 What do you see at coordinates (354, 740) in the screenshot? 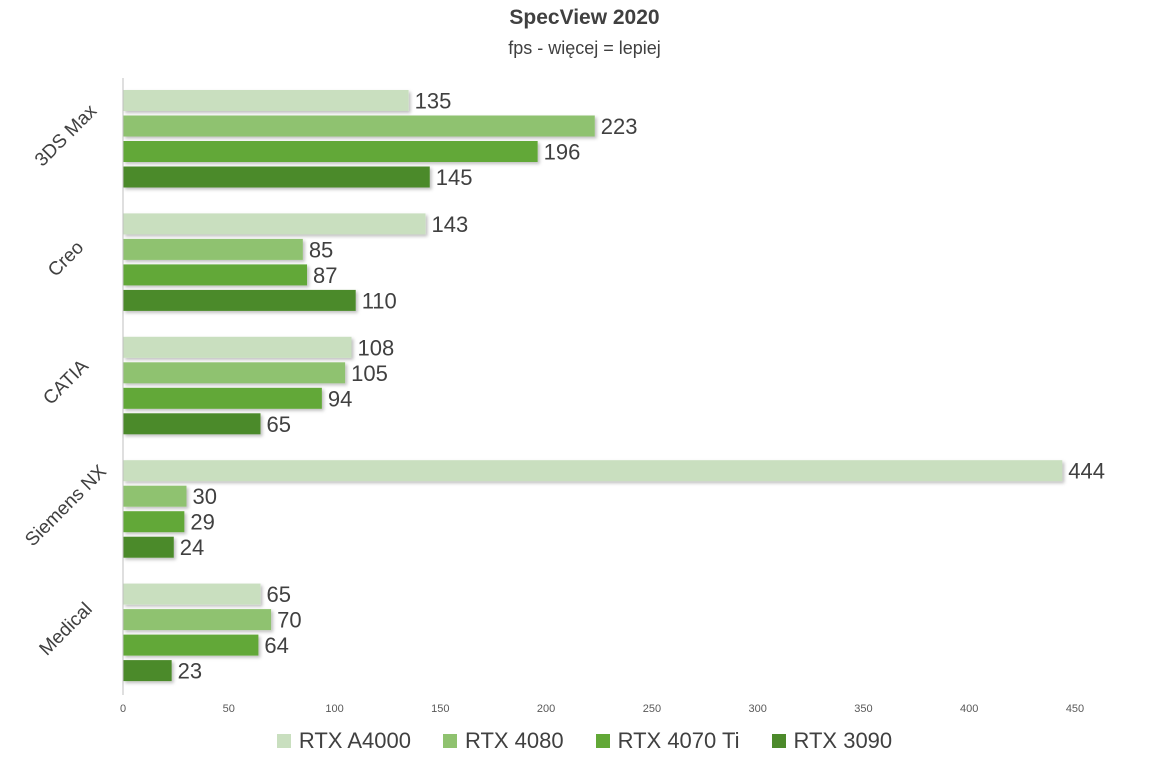
I see `legend-label: RTX A4000` at bounding box center [354, 740].